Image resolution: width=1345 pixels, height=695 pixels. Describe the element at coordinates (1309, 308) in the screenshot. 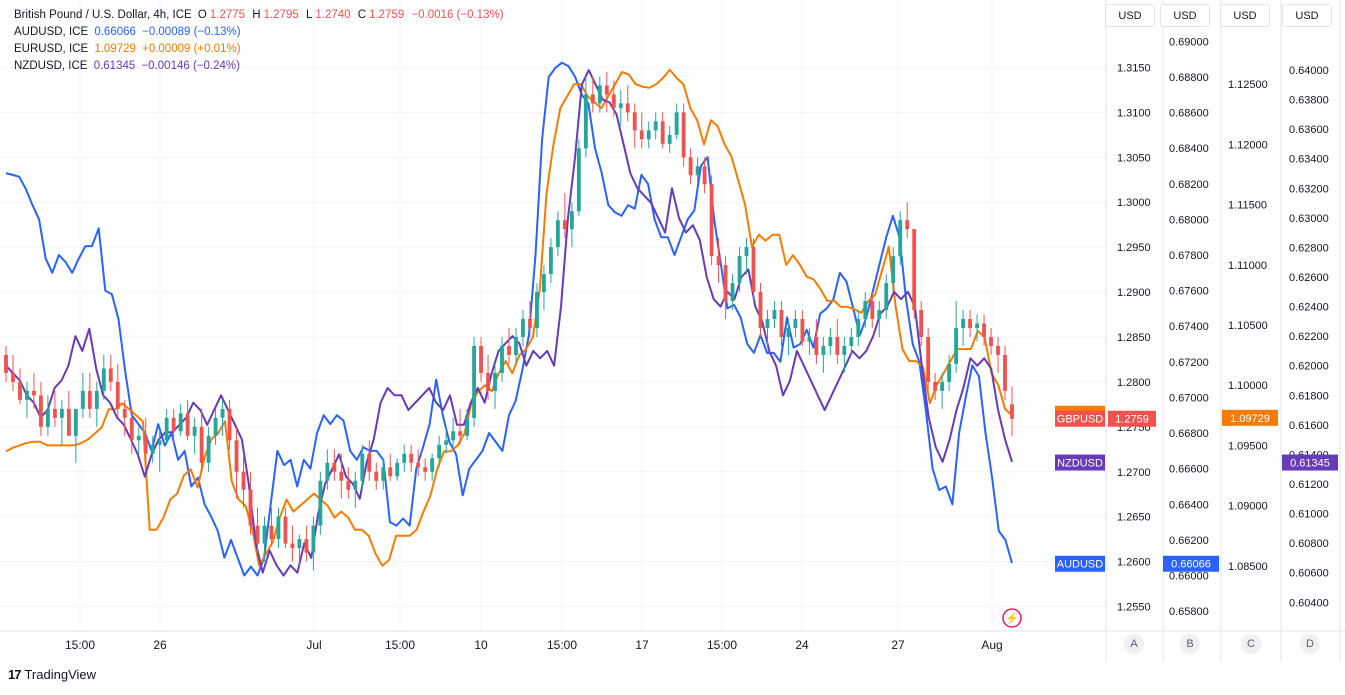

I see `axis-d-tick-label: 0.62400` at that location.